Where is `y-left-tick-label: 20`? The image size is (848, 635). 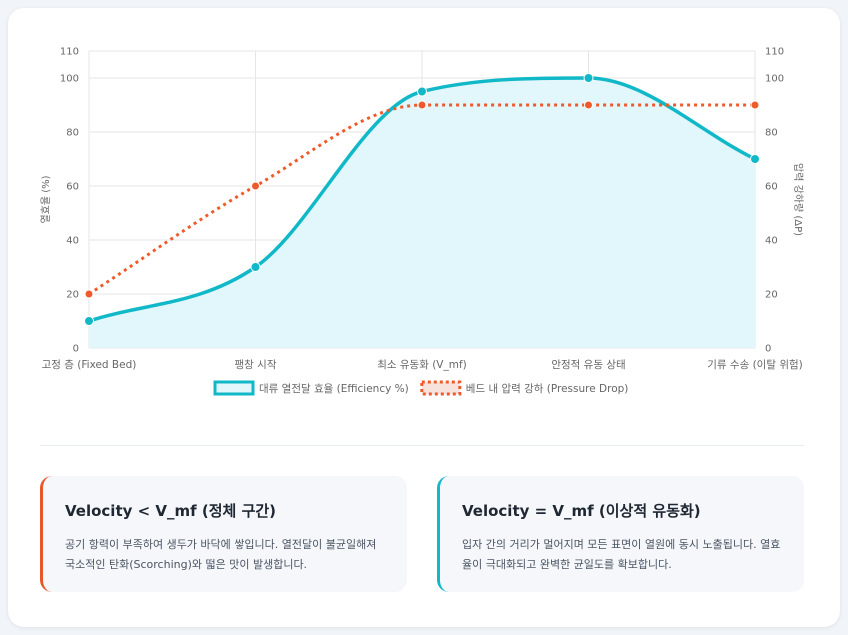
y-left-tick-label: 20 is located at coordinates (72, 295).